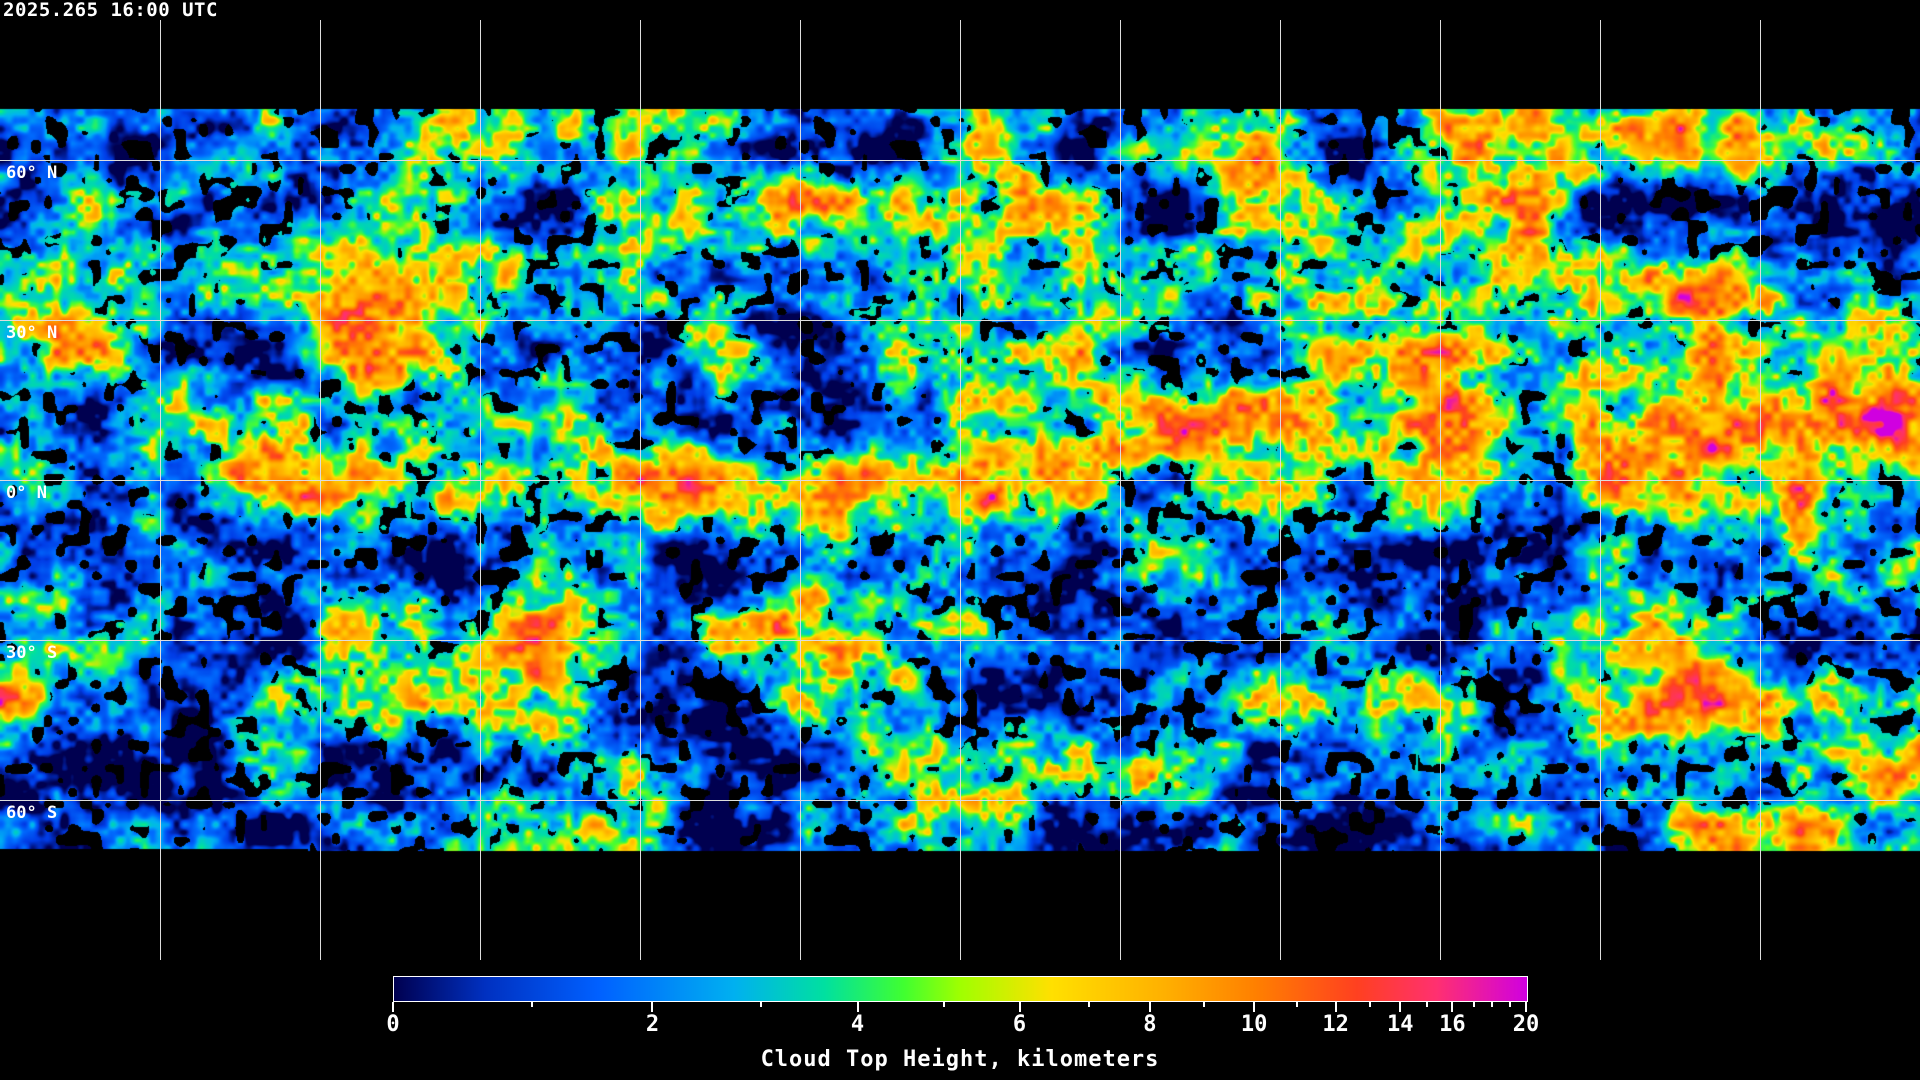  What do you see at coordinates (32, 653) in the screenshot?
I see `lat-label-30s: 30° S` at bounding box center [32, 653].